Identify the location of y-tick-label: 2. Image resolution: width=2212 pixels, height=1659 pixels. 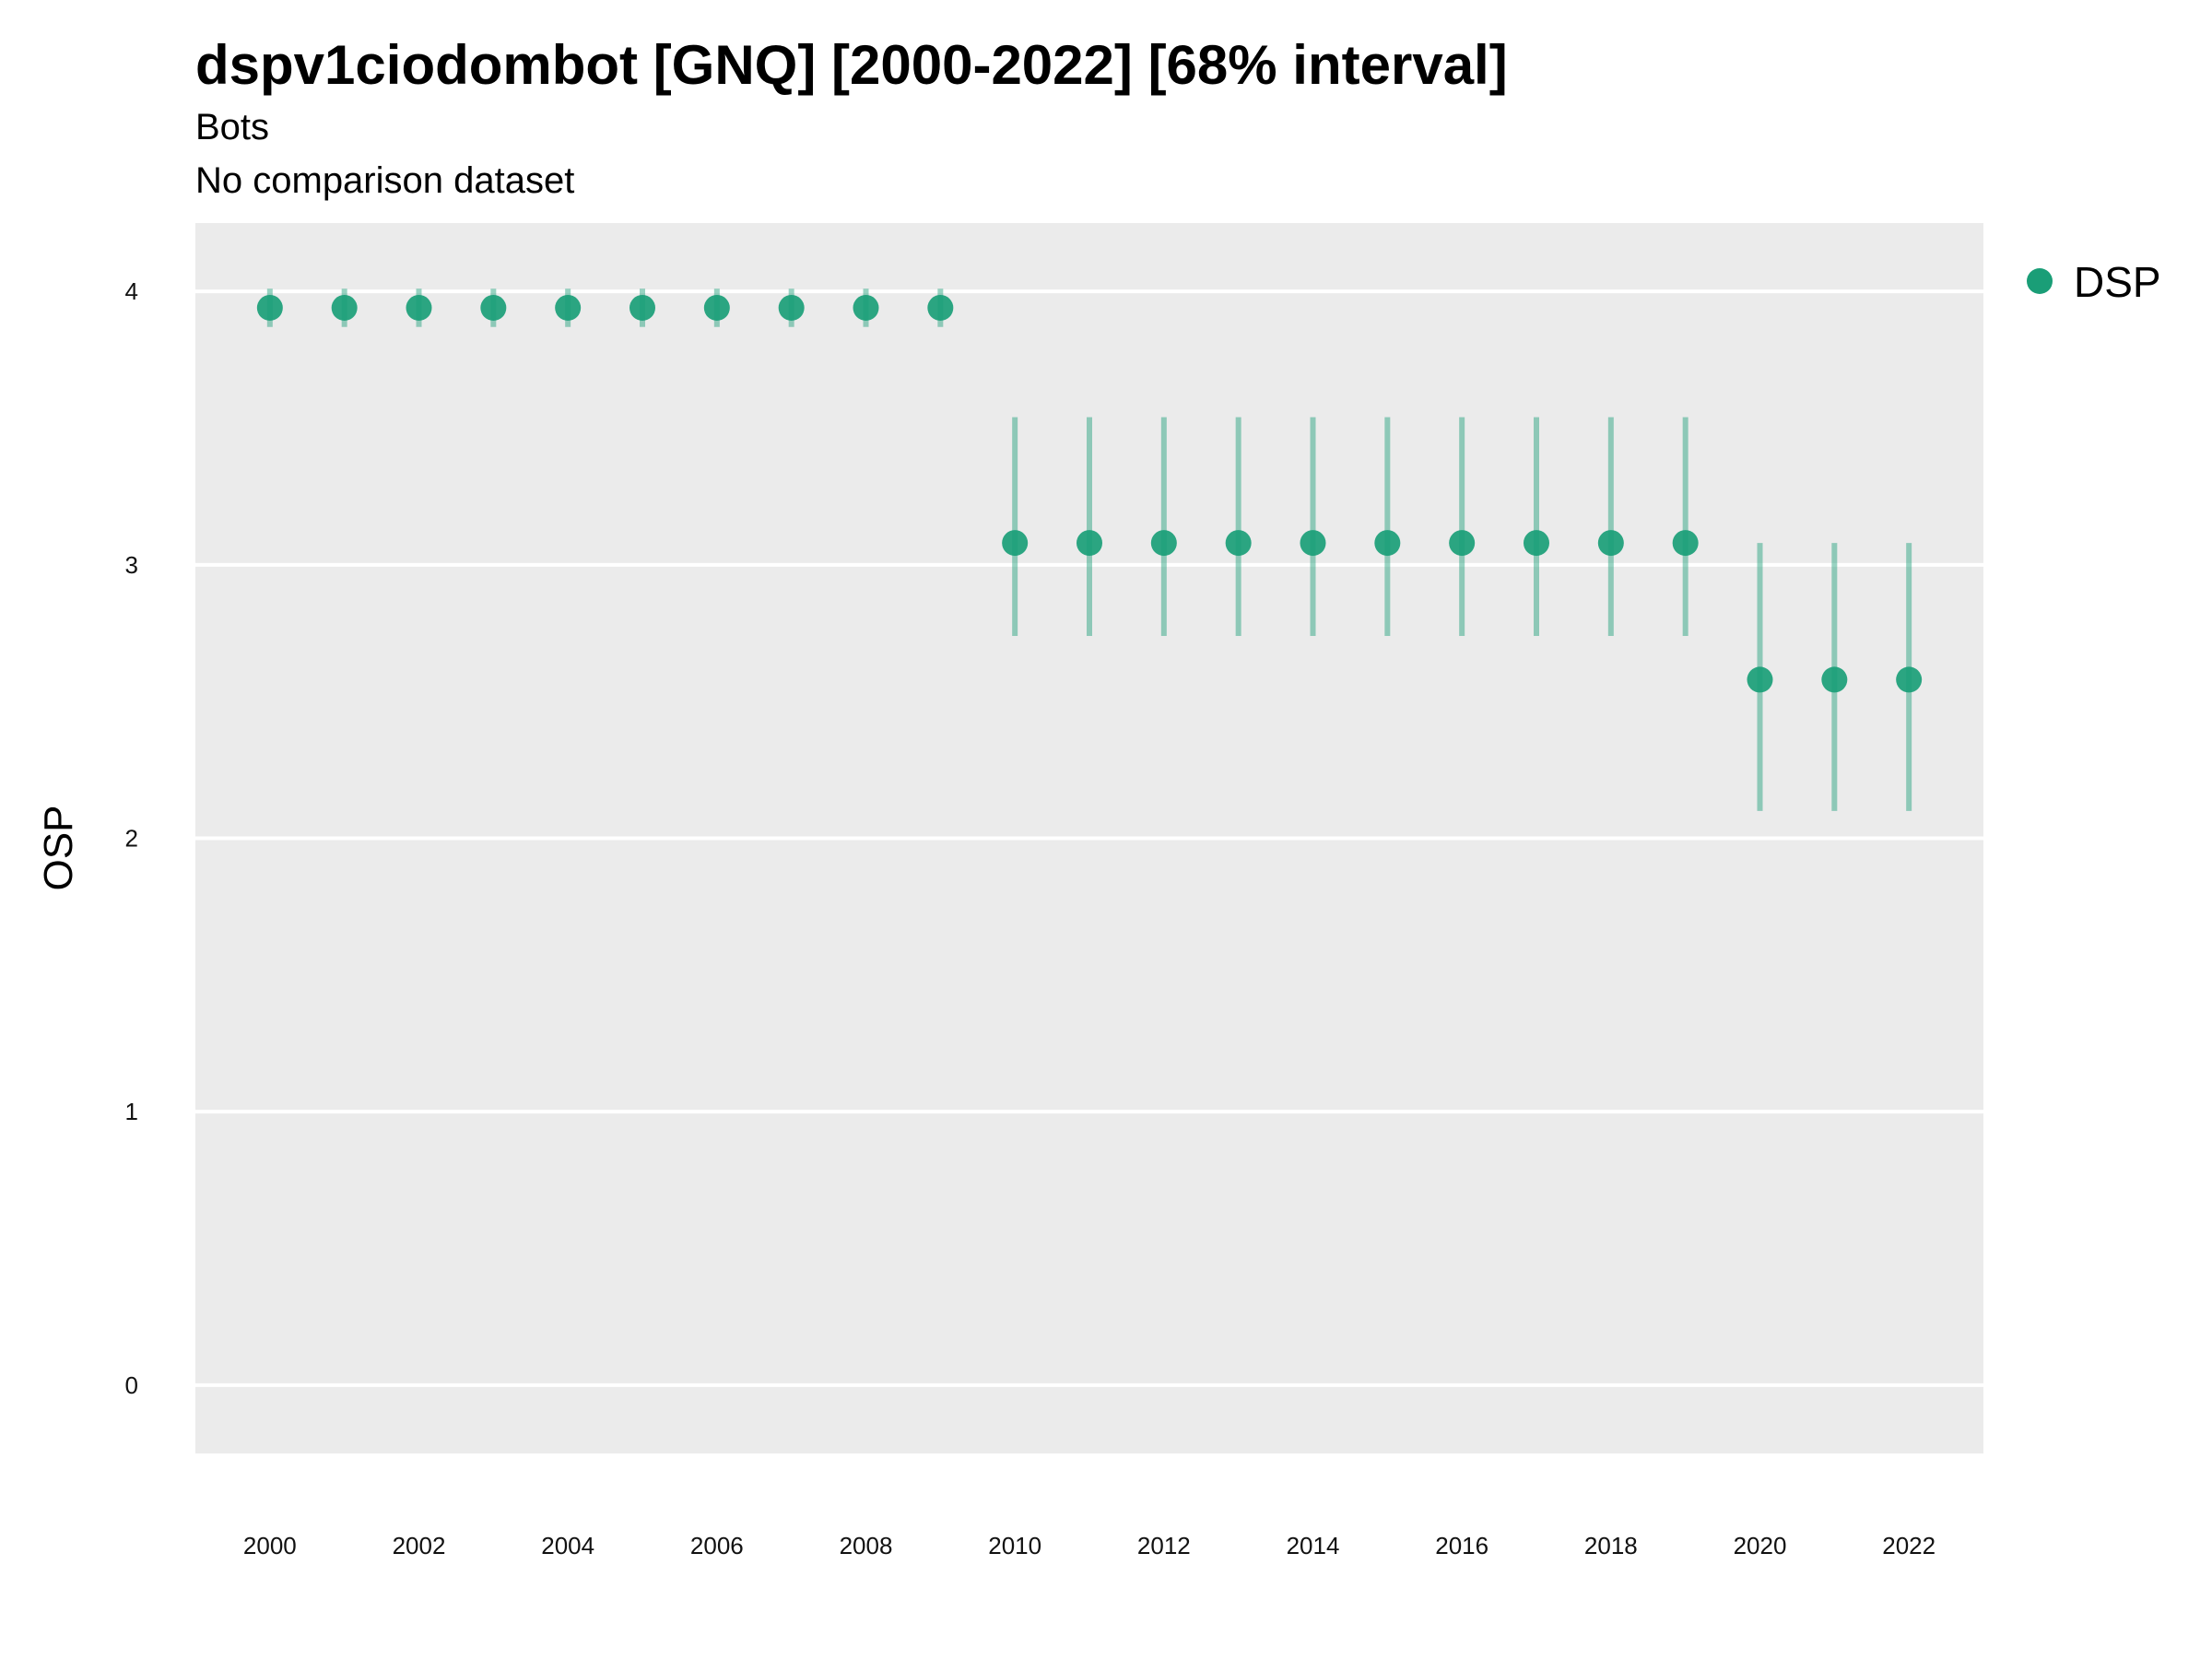
(131, 839).